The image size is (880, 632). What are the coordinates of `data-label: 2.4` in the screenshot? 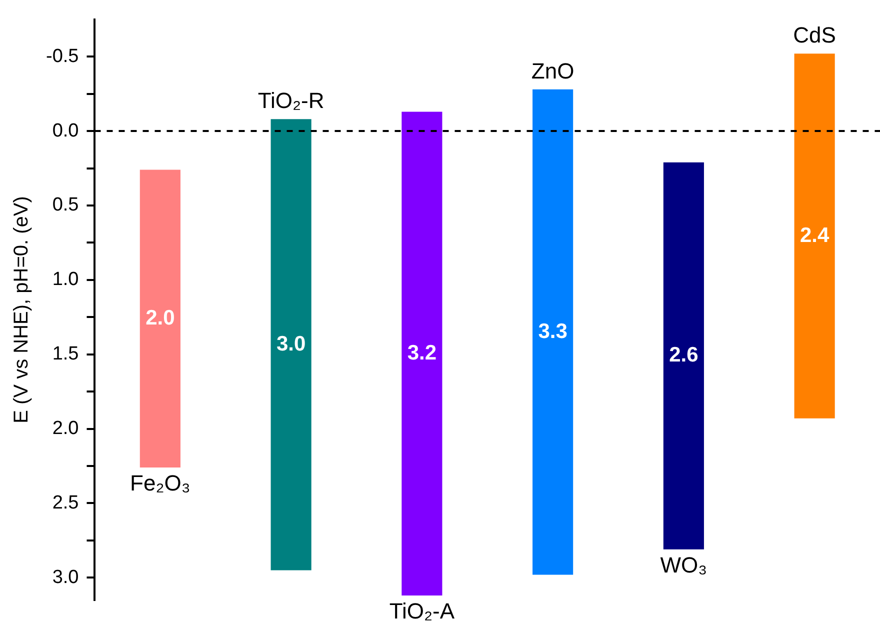 It's located at (815, 235).